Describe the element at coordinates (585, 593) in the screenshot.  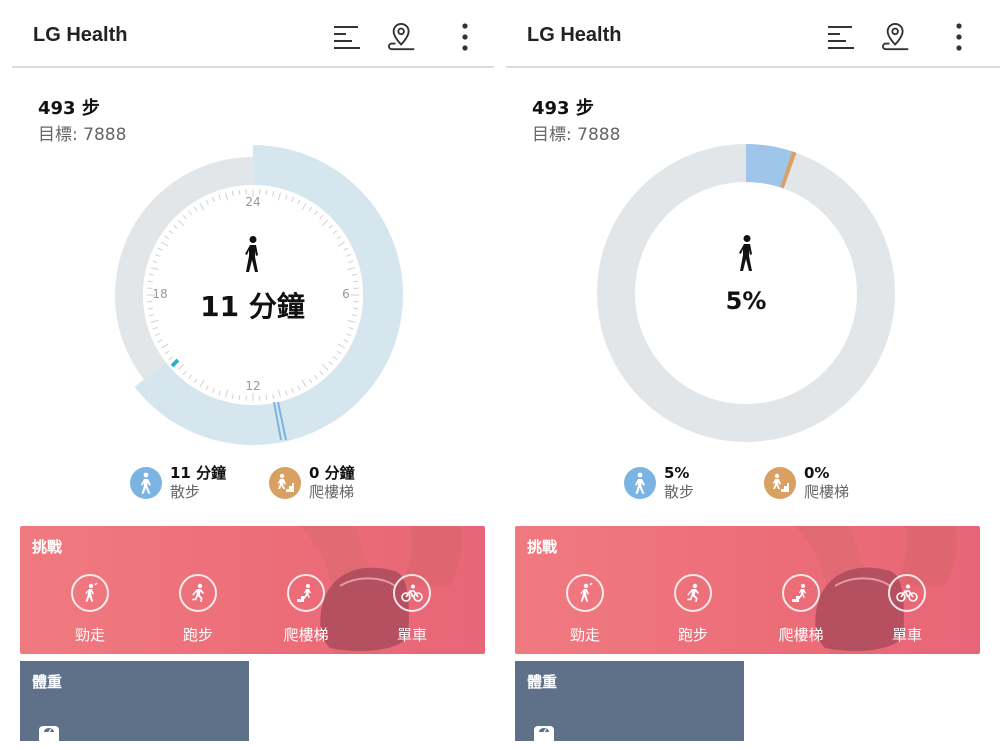
I see `power-walk-icon` at that location.